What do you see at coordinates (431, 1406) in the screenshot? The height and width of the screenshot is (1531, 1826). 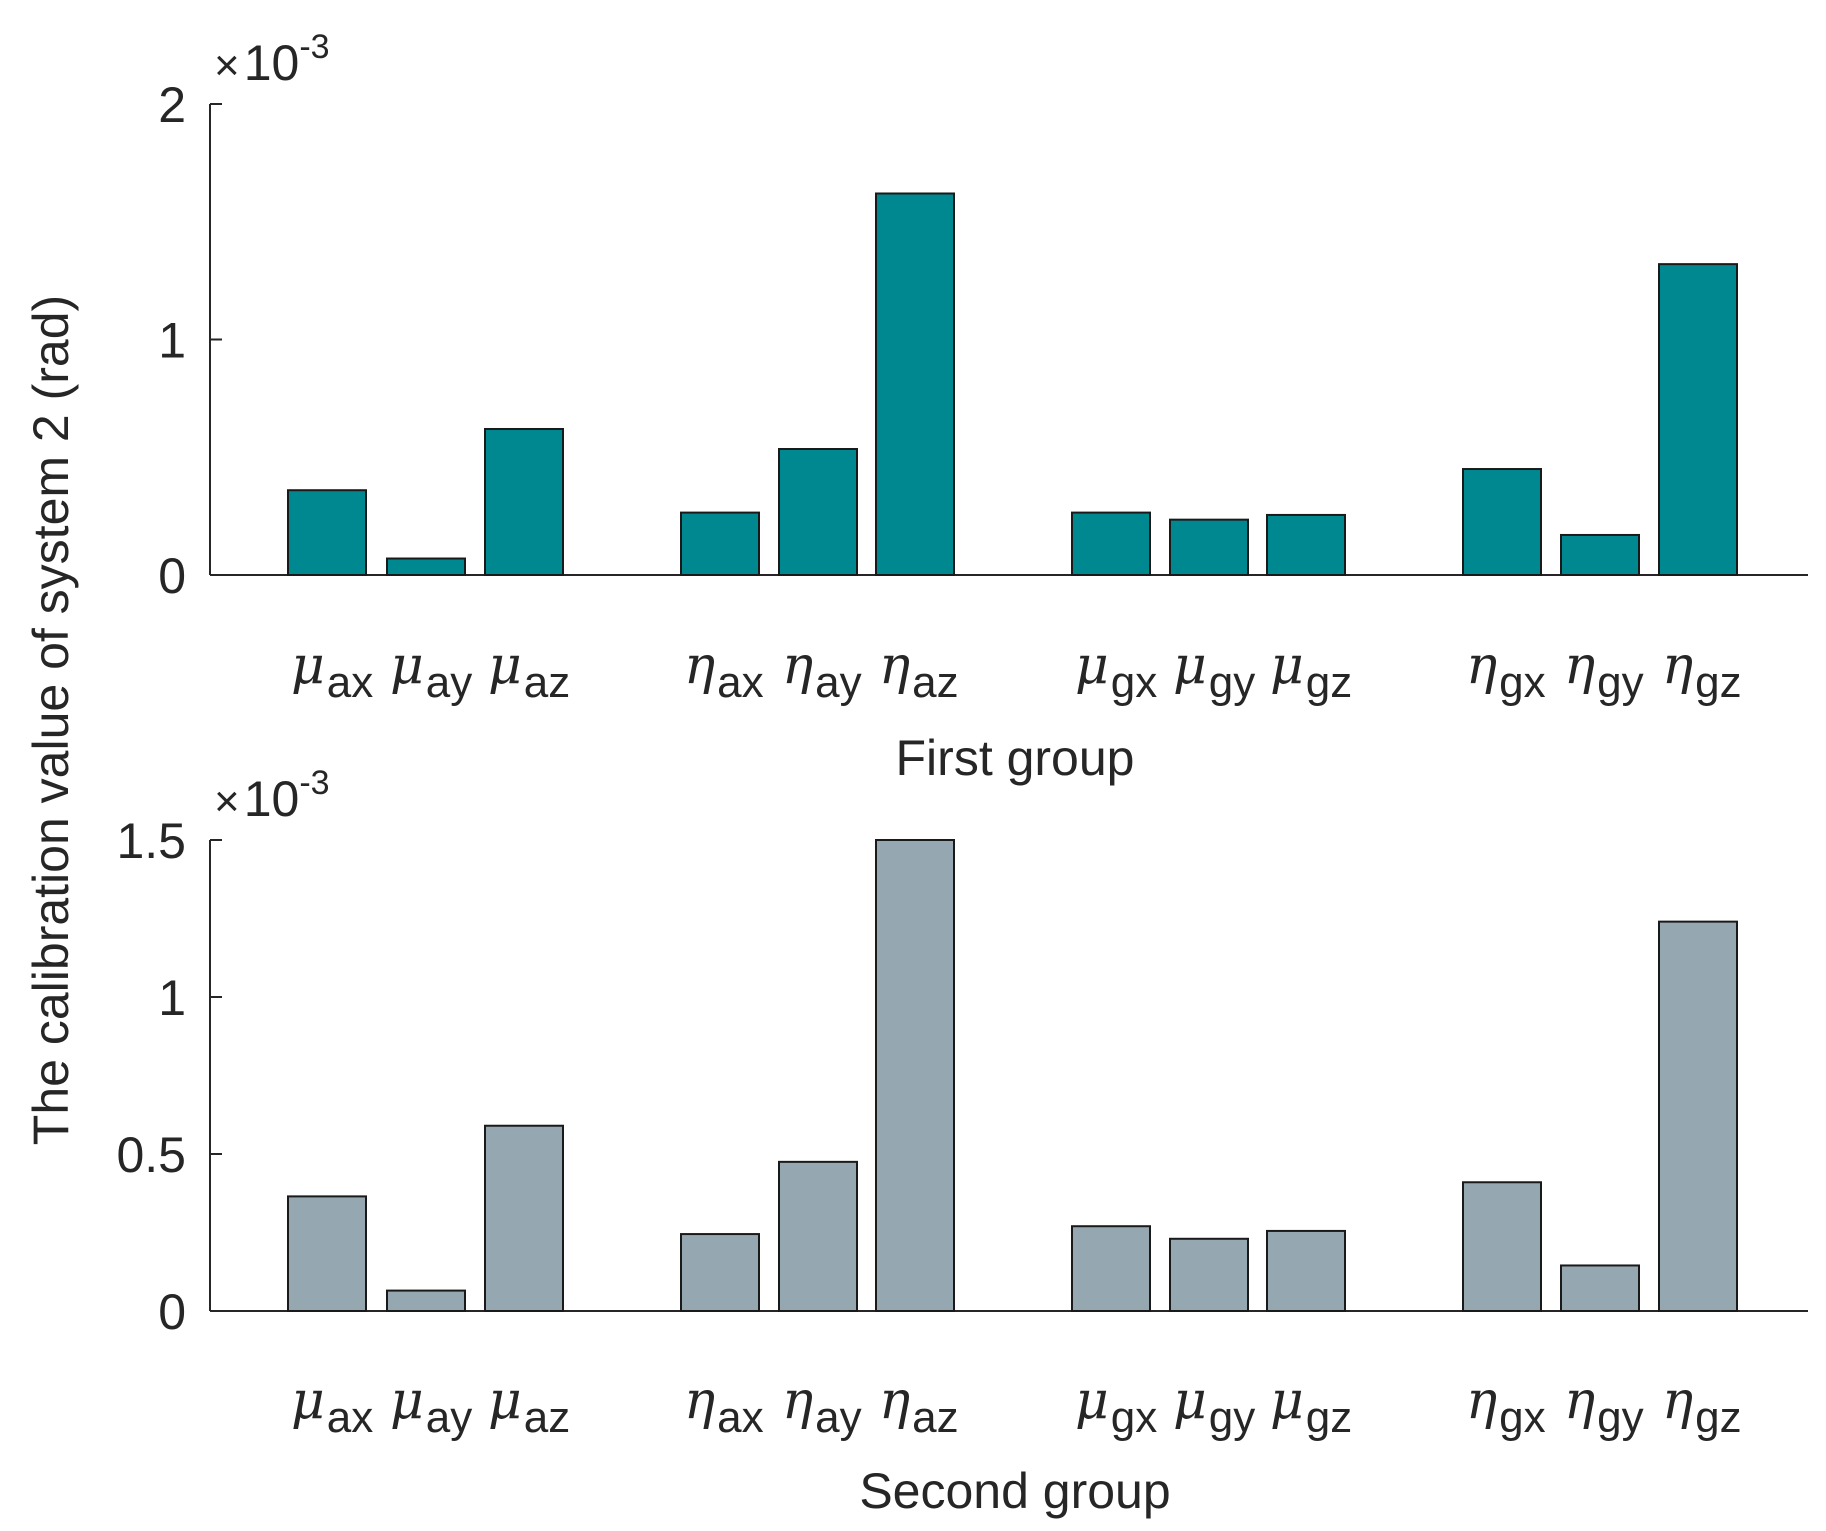 I see `x-tick-label: μay` at bounding box center [431, 1406].